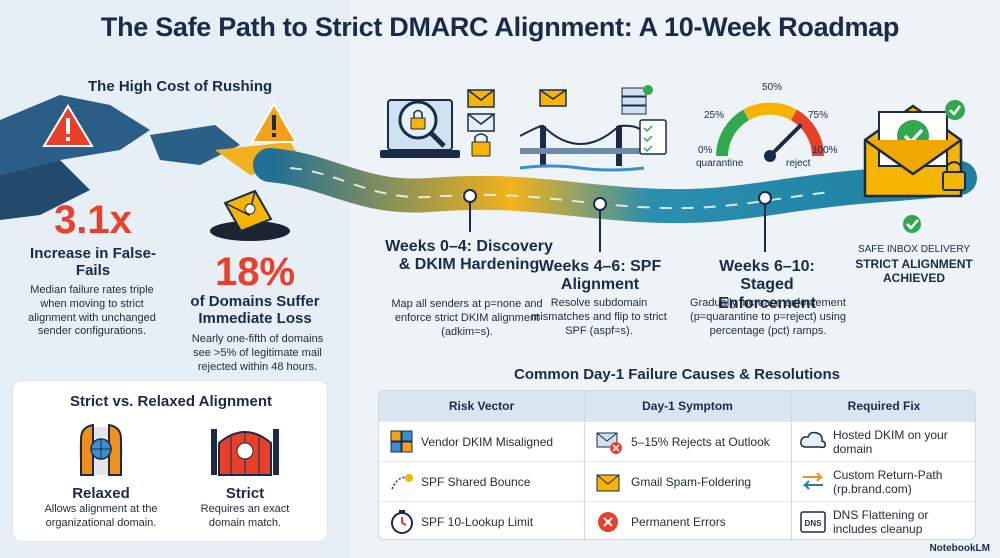  I want to click on discovery-laptop-icon, so click(437, 123).